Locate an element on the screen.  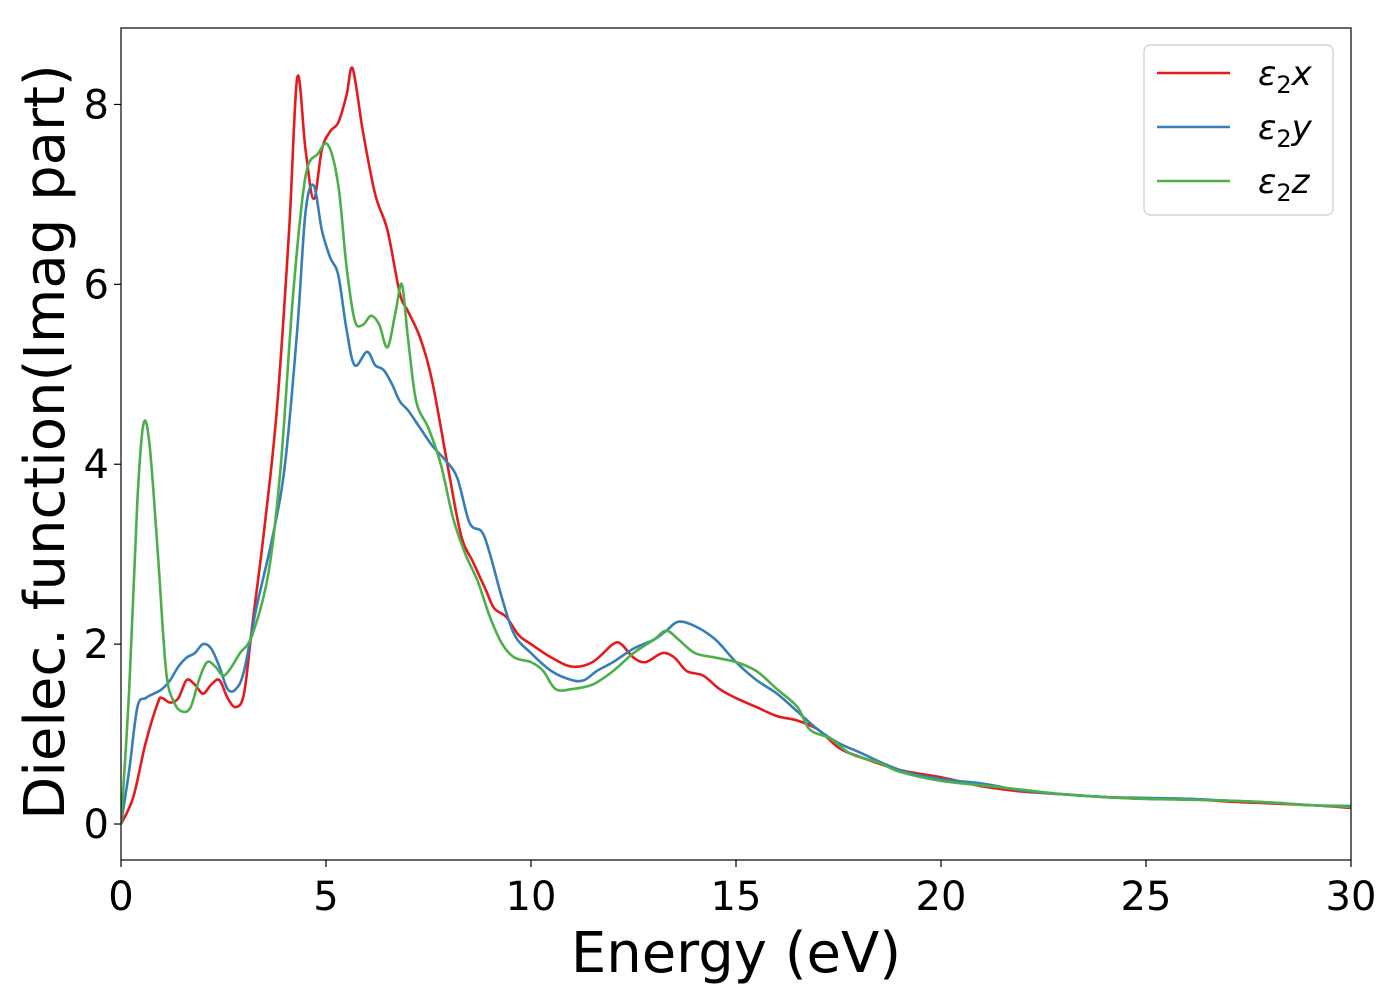
x-tick-label: 5 is located at coordinates (325, 897).